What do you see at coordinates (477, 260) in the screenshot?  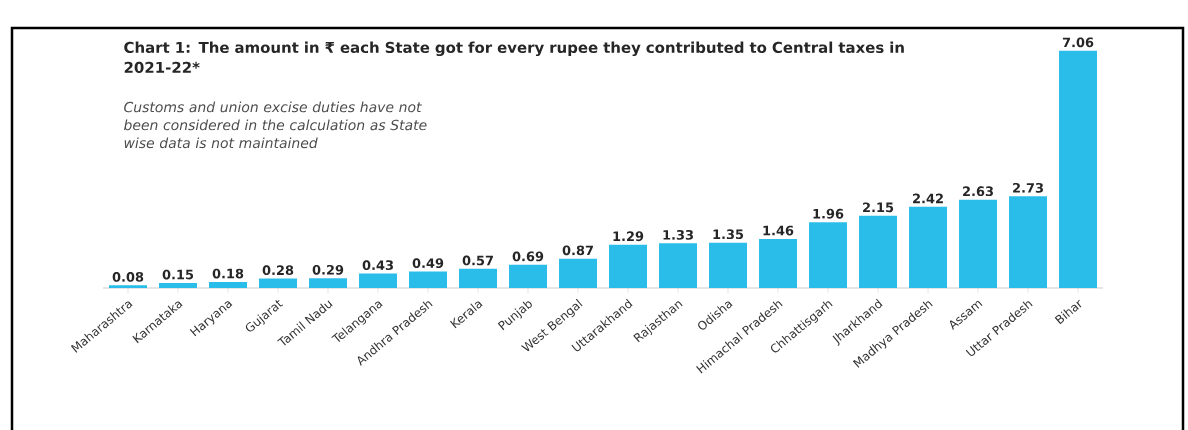 I see `data-label: 0.57` at bounding box center [477, 260].